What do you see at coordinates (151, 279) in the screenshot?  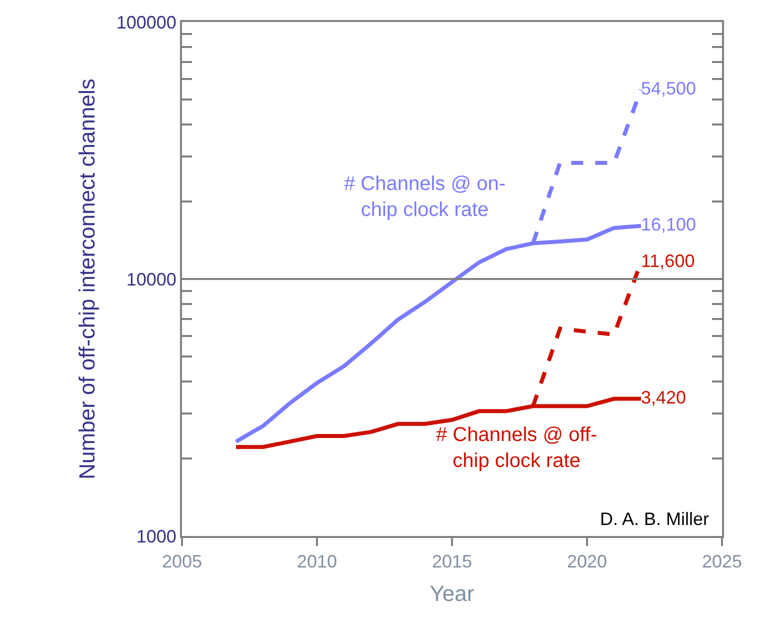 I see `y-tick-label: 10000` at bounding box center [151, 279].